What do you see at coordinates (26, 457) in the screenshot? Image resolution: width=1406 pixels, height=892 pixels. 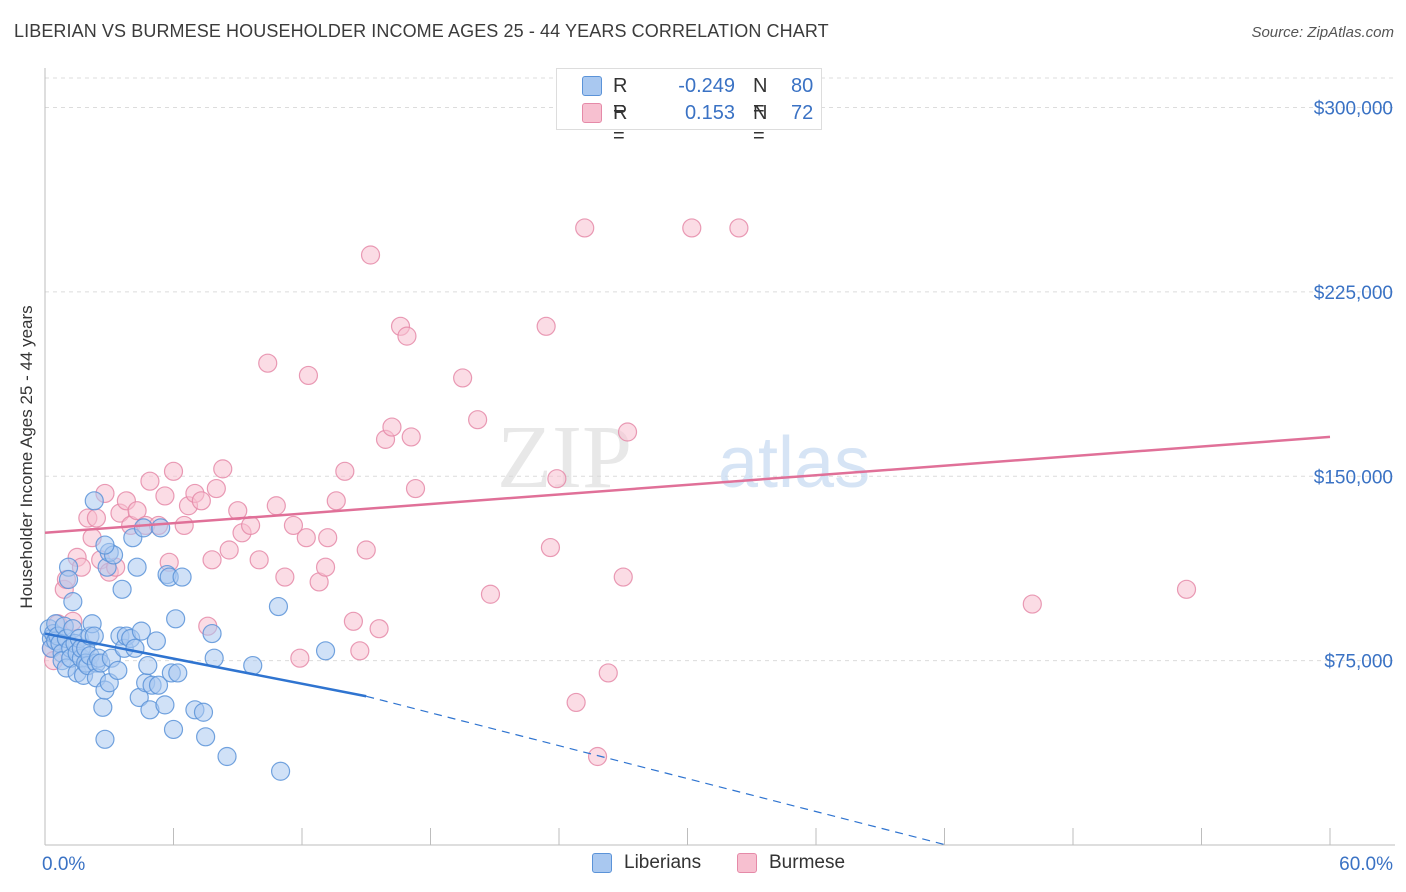 I see `y-axis-label: Householder Income Ages 25 - 44 years` at bounding box center [26, 457].